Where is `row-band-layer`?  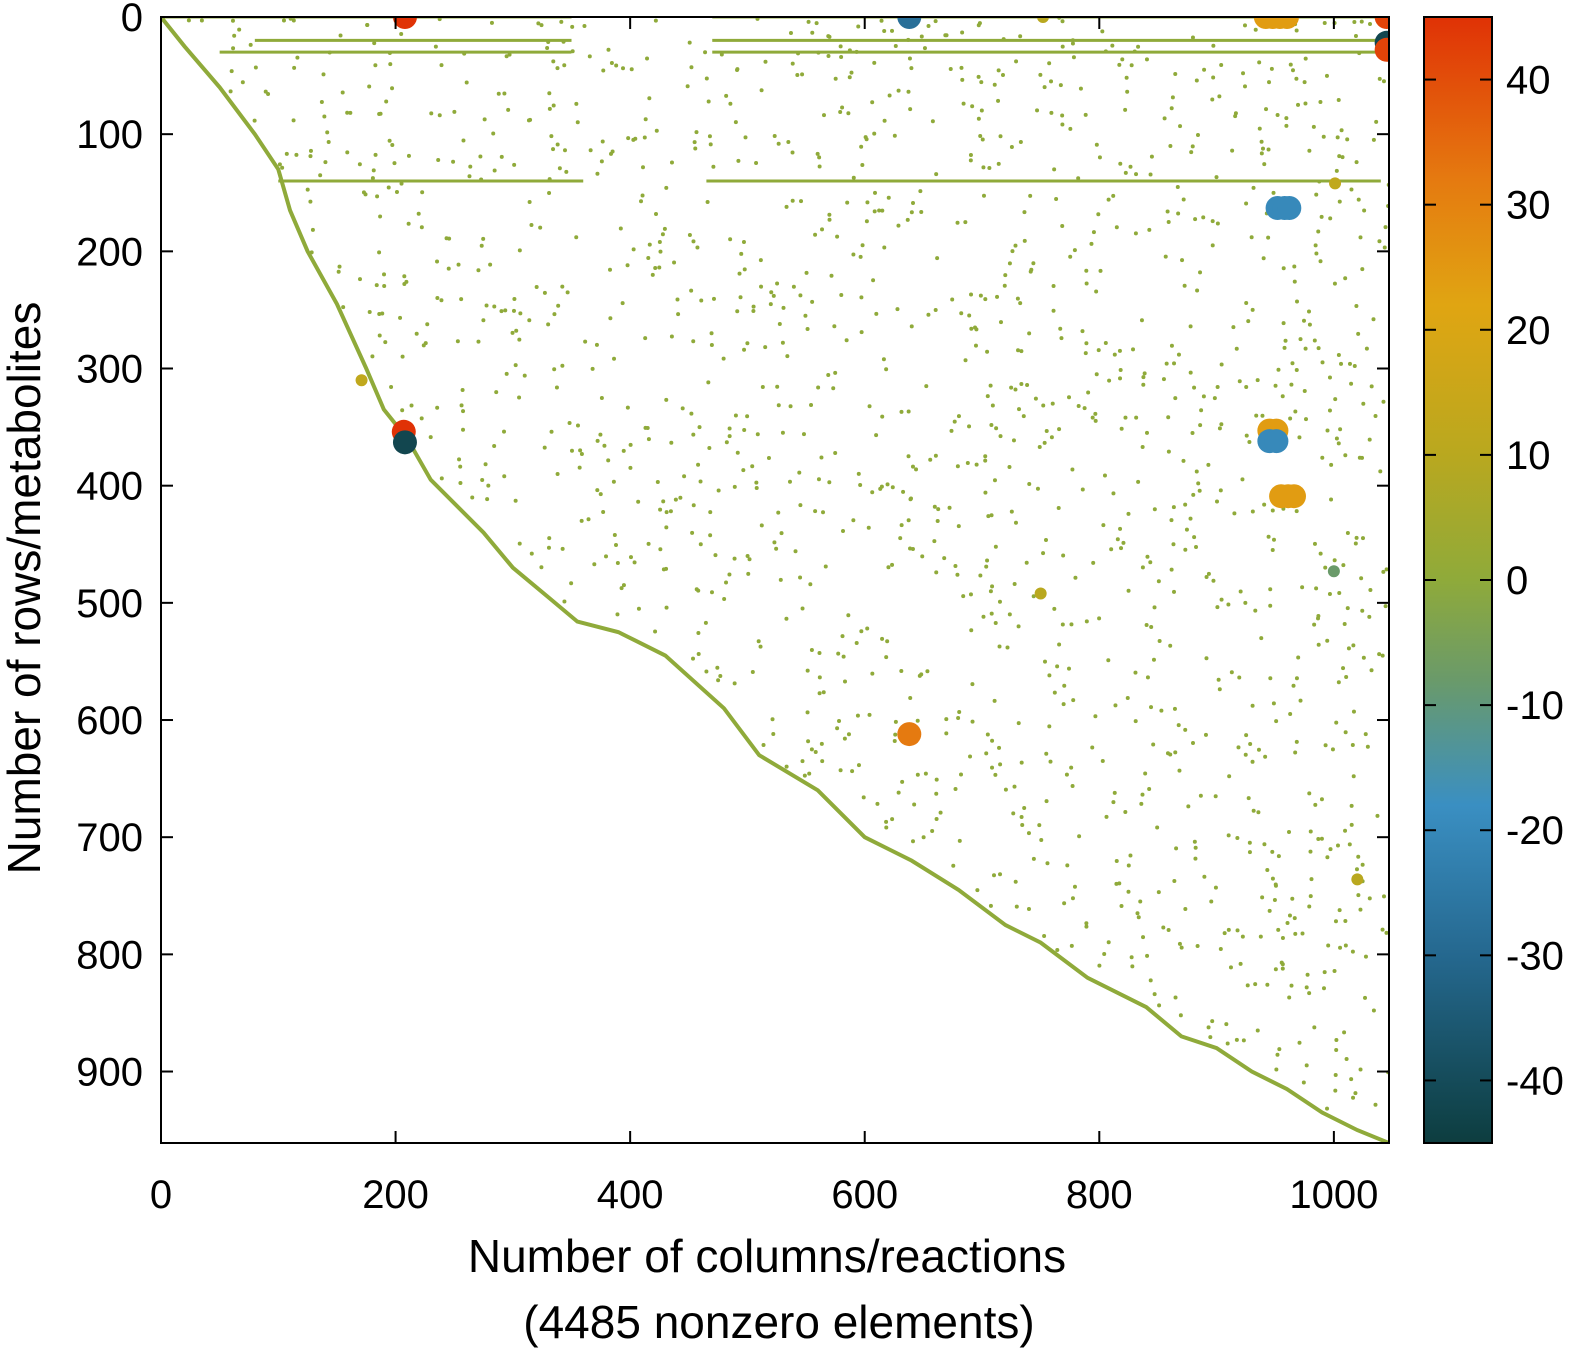 row-band-layer is located at coordinates (771, 100).